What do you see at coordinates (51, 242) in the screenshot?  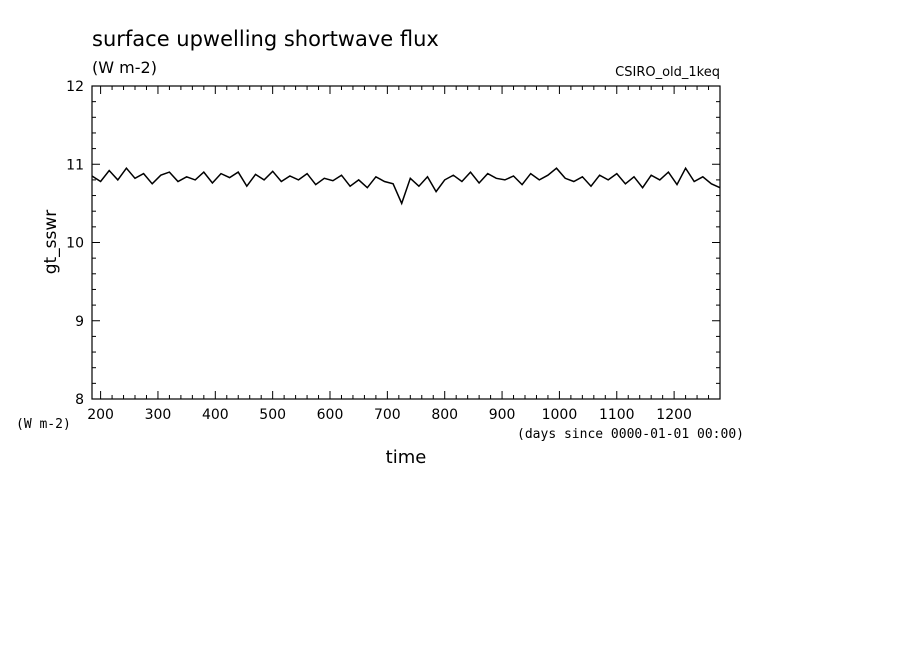 I see `y-axis-label: gt_sswr` at bounding box center [51, 242].